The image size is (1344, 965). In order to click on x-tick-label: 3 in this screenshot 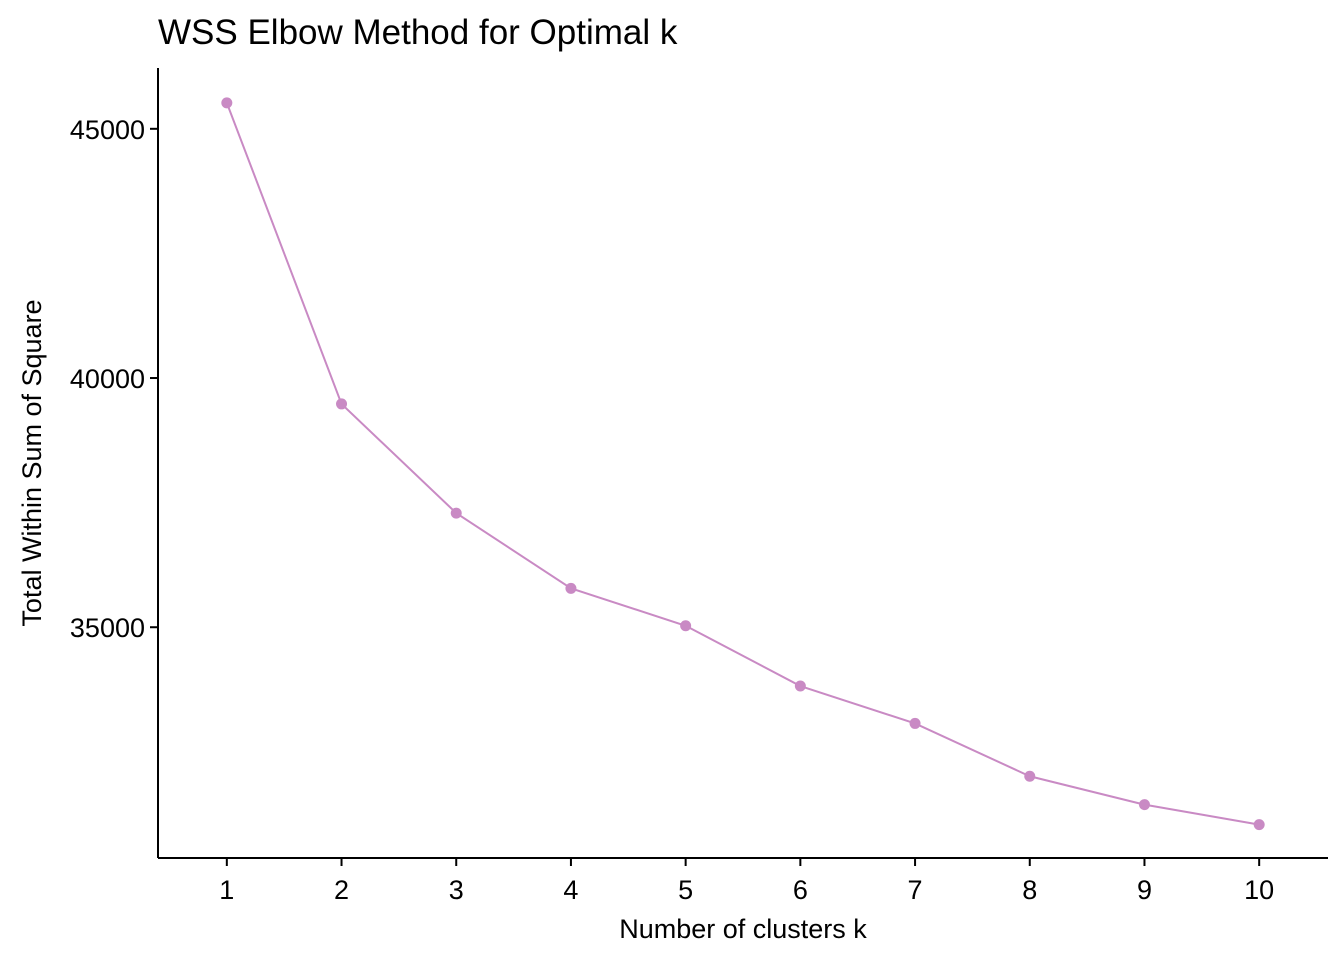, I will do `click(456, 890)`.